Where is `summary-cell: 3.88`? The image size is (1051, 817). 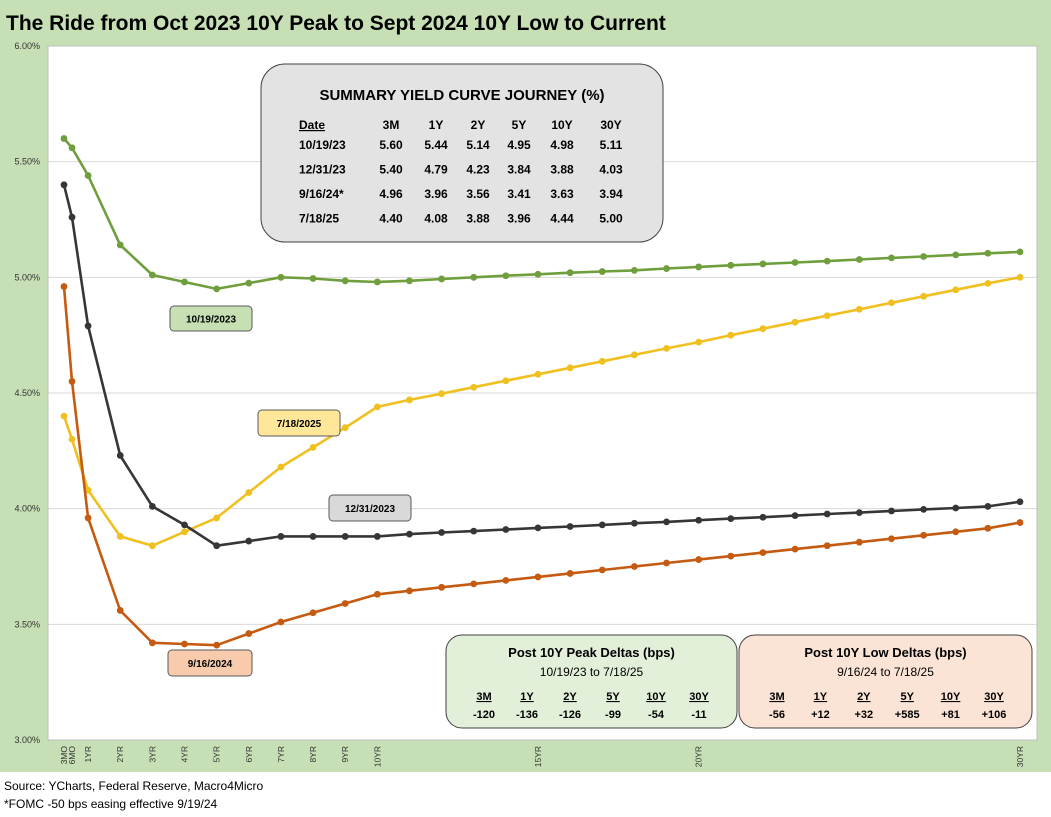 summary-cell: 3.88 is located at coordinates (562, 170).